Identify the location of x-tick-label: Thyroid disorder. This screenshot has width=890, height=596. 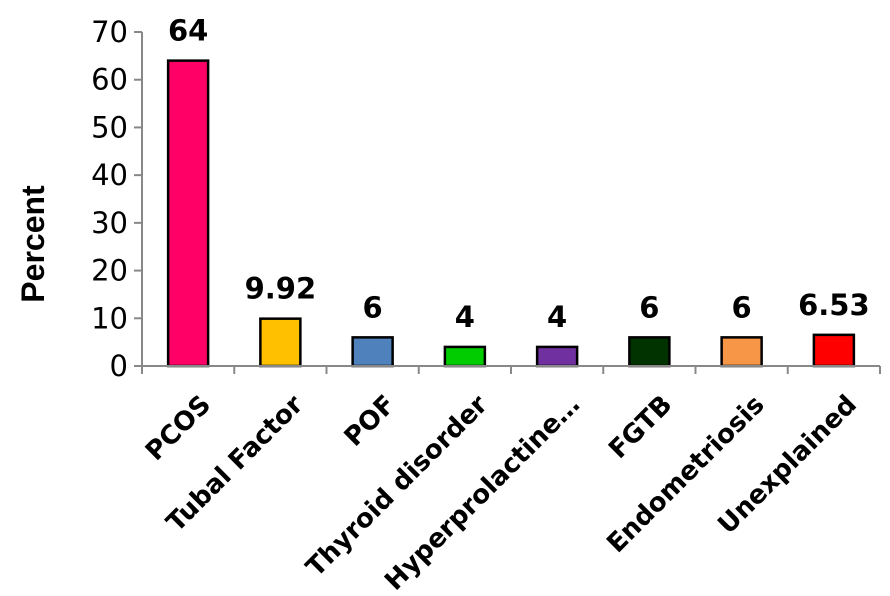
(397, 486).